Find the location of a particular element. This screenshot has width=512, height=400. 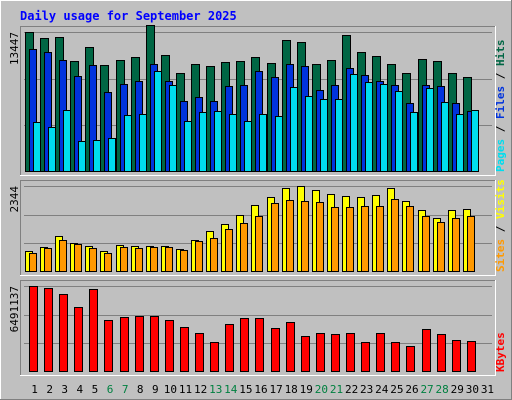

legend-hits: Hits is located at coordinates (500, 53).